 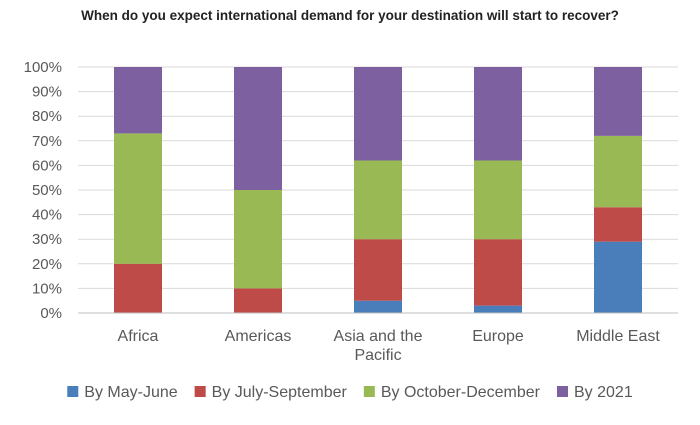 I want to click on legend-label: By October-December, so click(x=461, y=392).